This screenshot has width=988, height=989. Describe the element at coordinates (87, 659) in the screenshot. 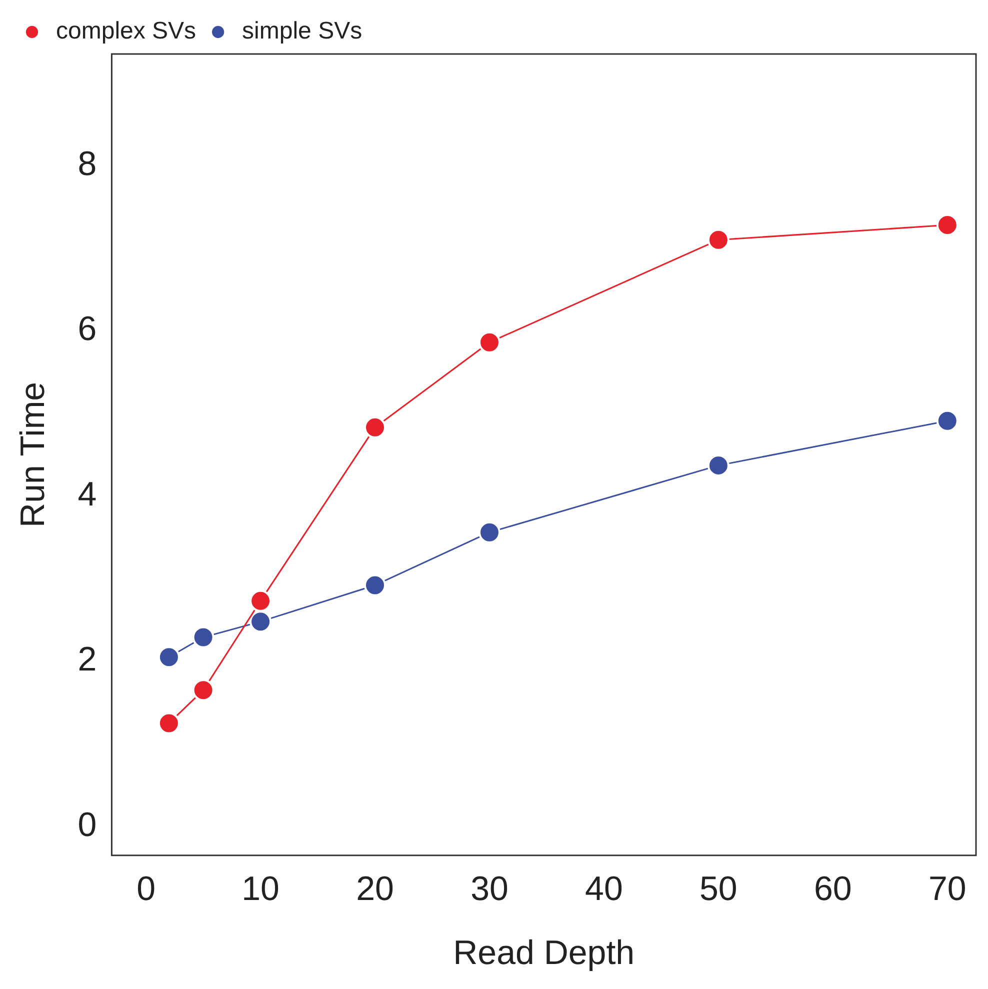

I see `y-tick-label: 2` at that location.